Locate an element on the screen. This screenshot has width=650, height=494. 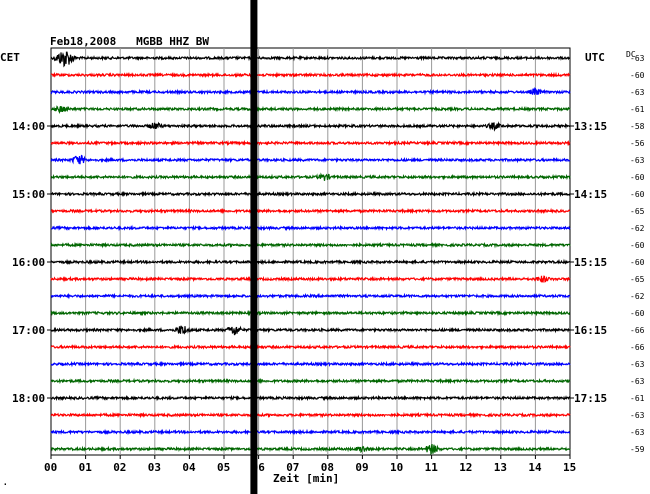
left-hour-label: 17:00 is located at coordinates (28, 330).